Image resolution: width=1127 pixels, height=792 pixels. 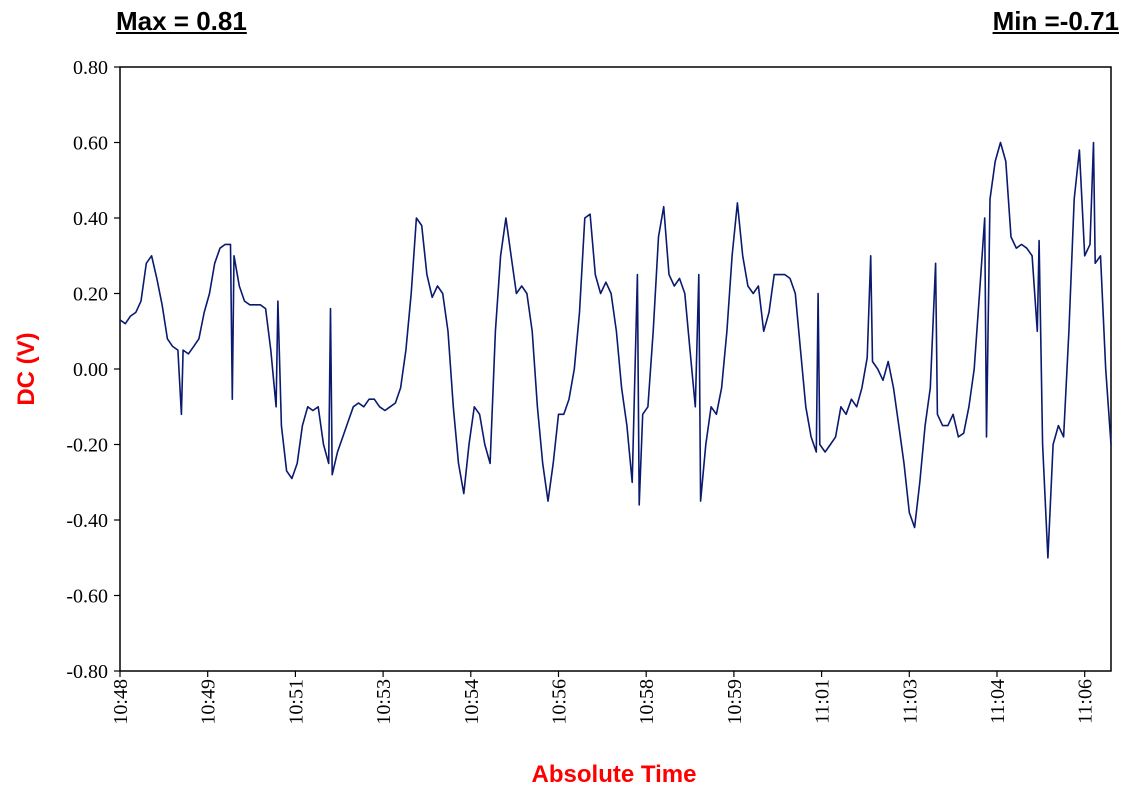 I want to click on x-tick-label: 10:48, so click(x=121, y=702).